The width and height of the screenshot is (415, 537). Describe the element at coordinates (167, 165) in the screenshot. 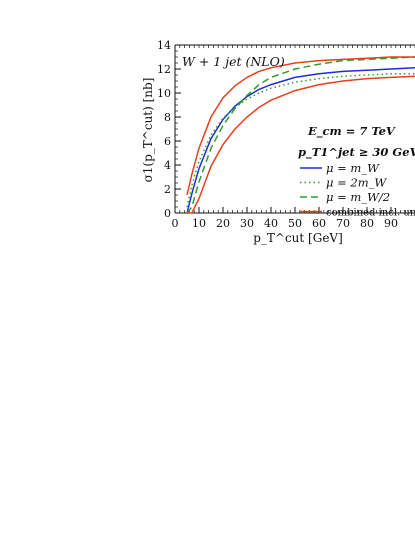

I see `y-tick-label: 4` at that location.